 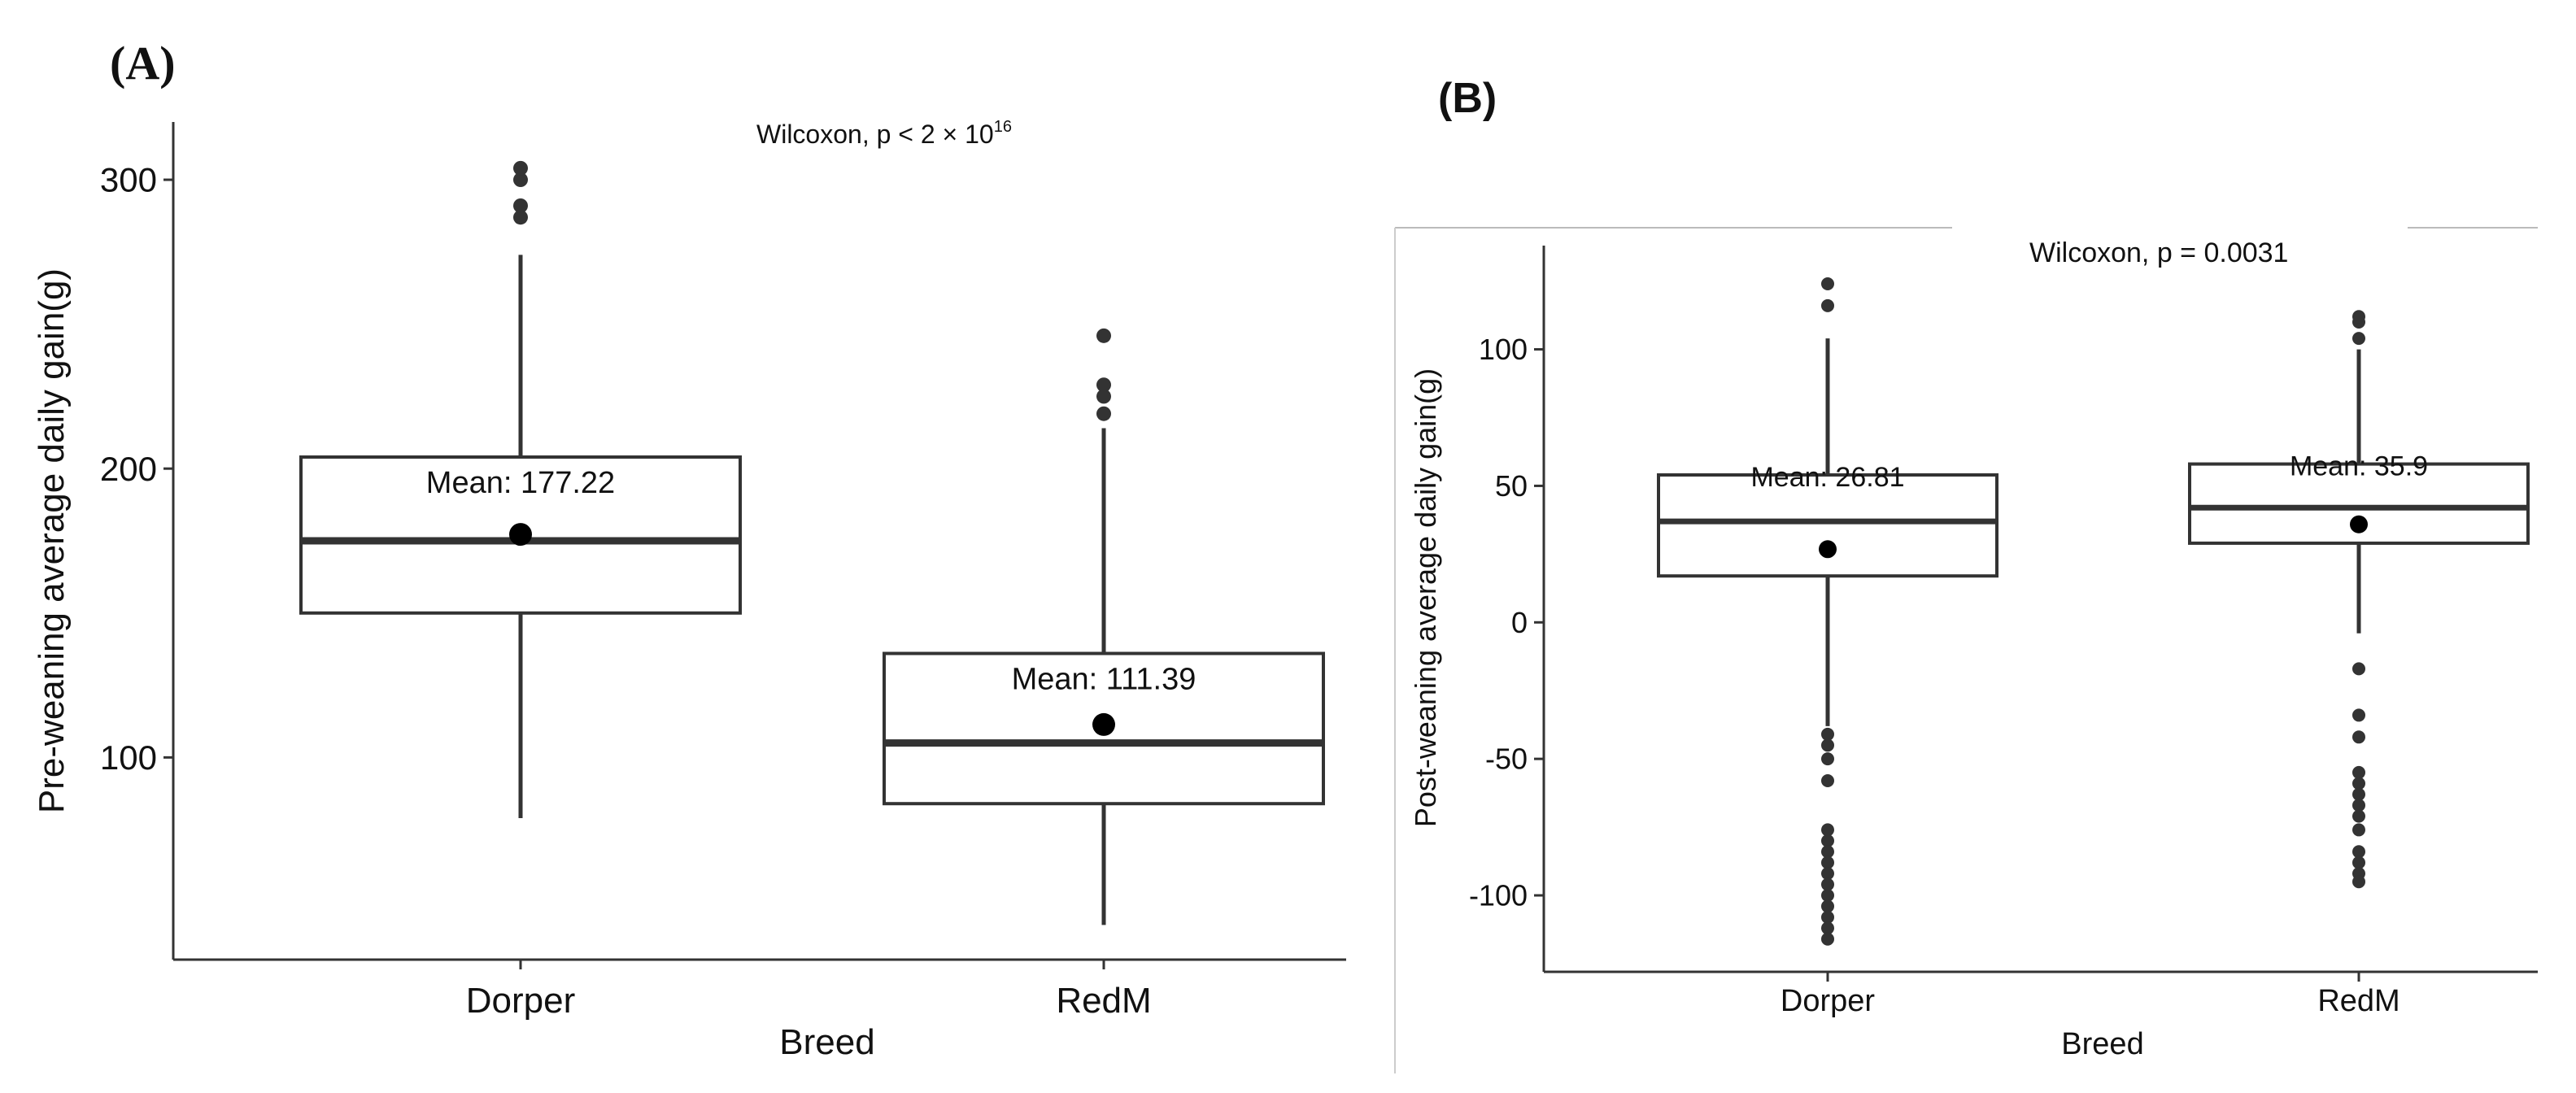 What do you see at coordinates (1425, 597) in the screenshot?
I see `y-axis-label-b: Post-weaning average daily gain(g)` at bounding box center [1425, 597].